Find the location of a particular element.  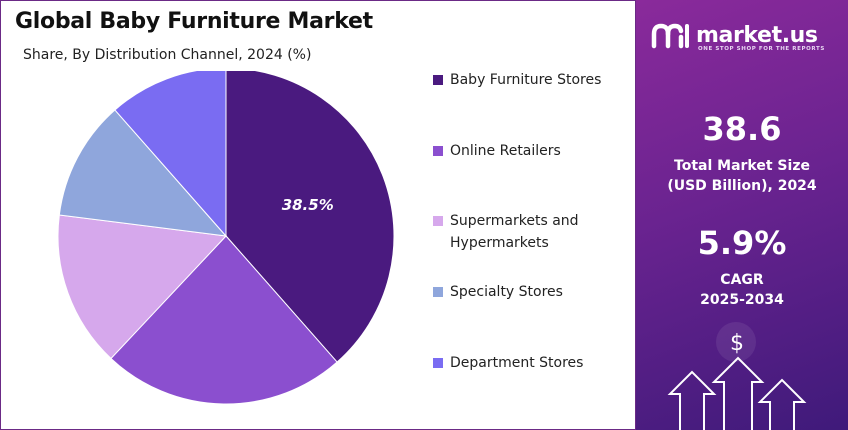

legend-item: Specialty Stores is located at coordinates (530, 292).